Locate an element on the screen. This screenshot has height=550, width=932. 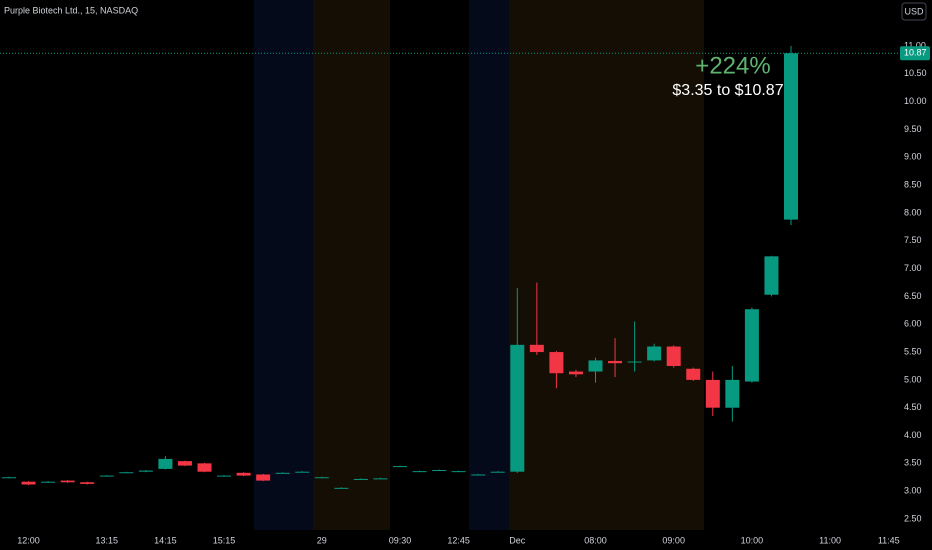
y-tick-label: 7.50 is located at coordinates (913, 240).